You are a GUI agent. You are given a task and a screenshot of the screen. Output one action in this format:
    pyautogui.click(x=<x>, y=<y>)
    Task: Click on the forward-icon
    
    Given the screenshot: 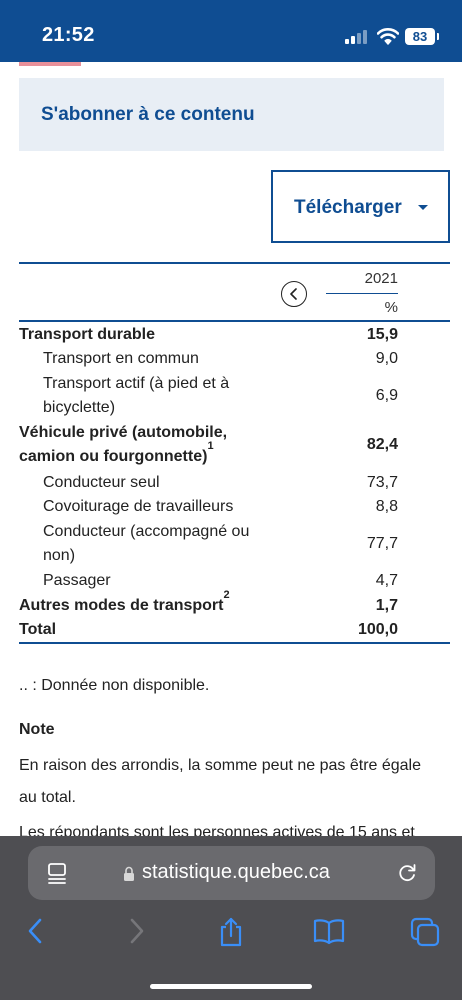 What is the action you would take?
    pyautogui.click(x=137, y=931)
    